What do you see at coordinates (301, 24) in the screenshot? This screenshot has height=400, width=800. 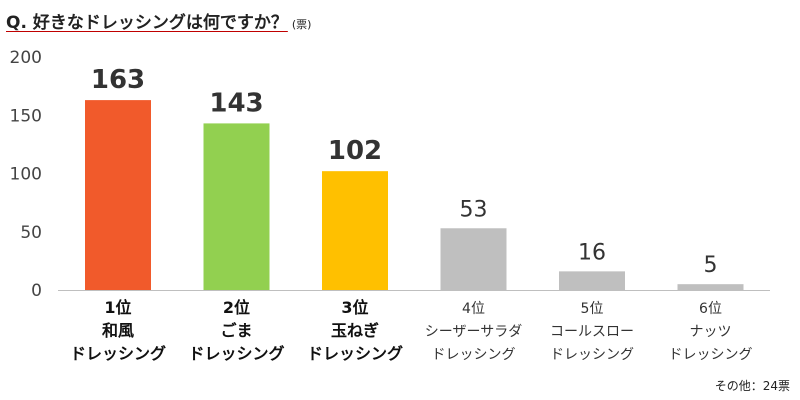 I see `unit-label: (票)` at bounding box center [301, 24].